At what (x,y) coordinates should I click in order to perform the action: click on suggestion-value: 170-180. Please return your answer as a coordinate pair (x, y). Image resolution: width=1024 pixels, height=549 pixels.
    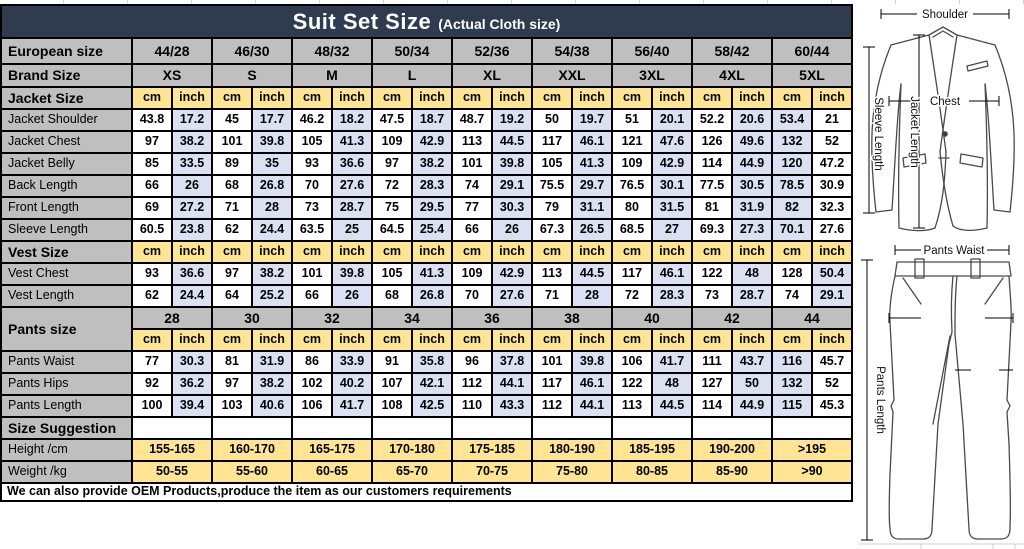
    Looking at the image, I should click on (412, 450).